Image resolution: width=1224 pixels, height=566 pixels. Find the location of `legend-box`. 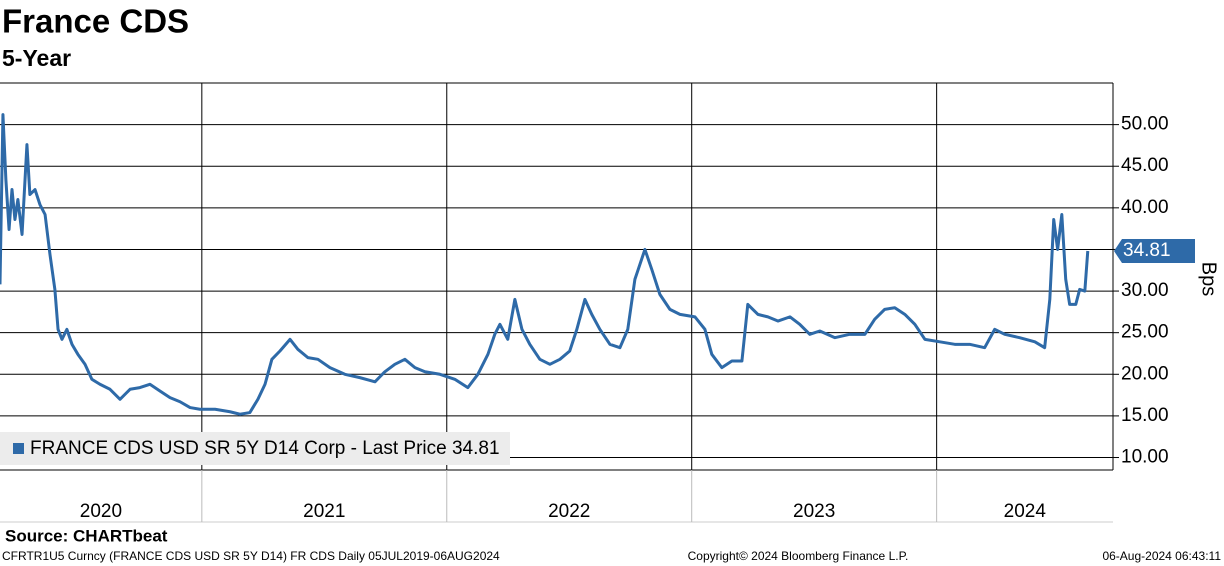

legend-box is located at coordinates (255, 448).